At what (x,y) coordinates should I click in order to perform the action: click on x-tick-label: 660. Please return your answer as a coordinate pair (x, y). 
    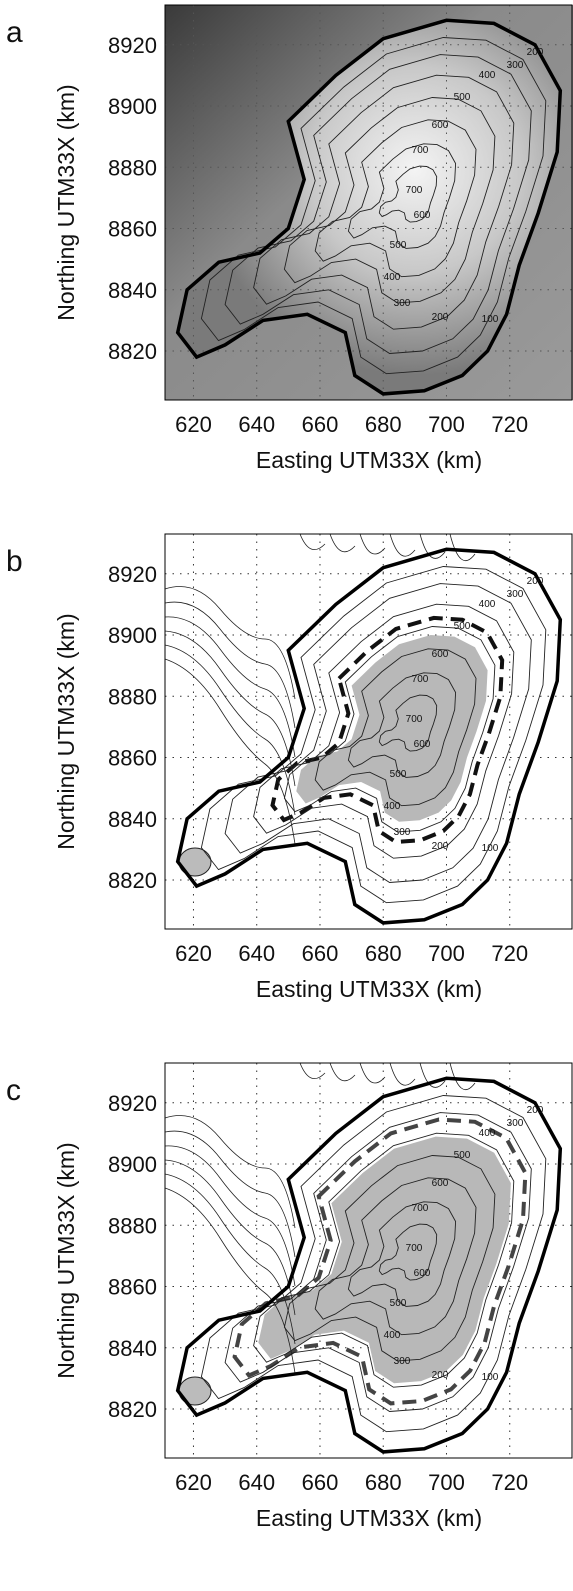
    Looking at the image, I should click on (320, 1482).